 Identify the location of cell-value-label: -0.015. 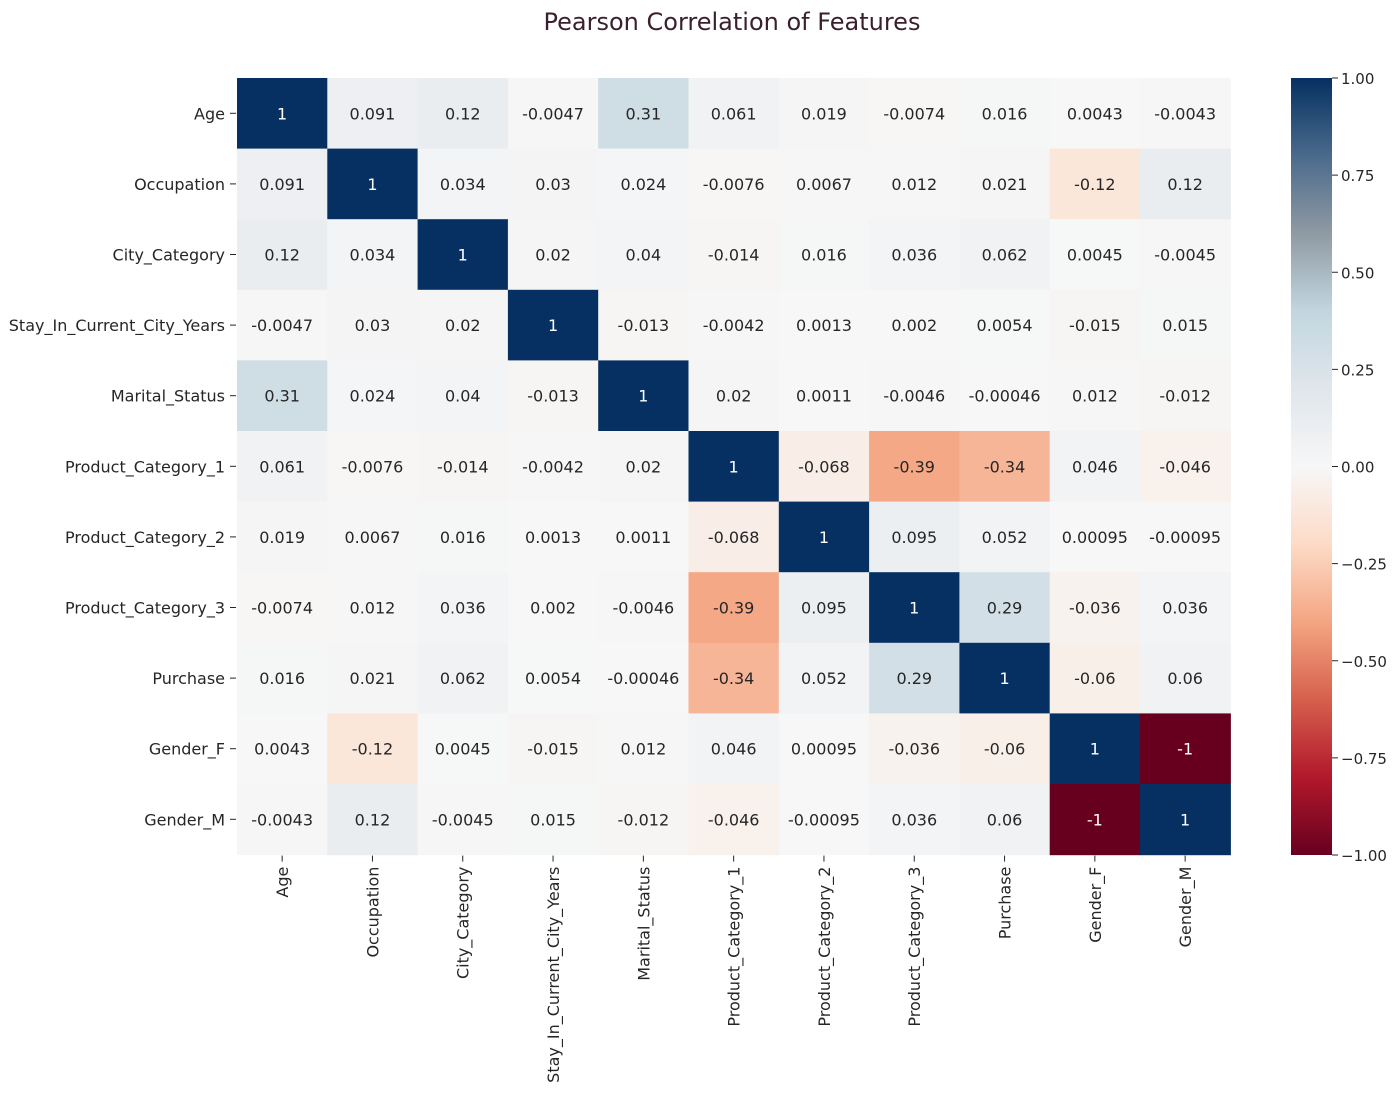
(1095, 325).